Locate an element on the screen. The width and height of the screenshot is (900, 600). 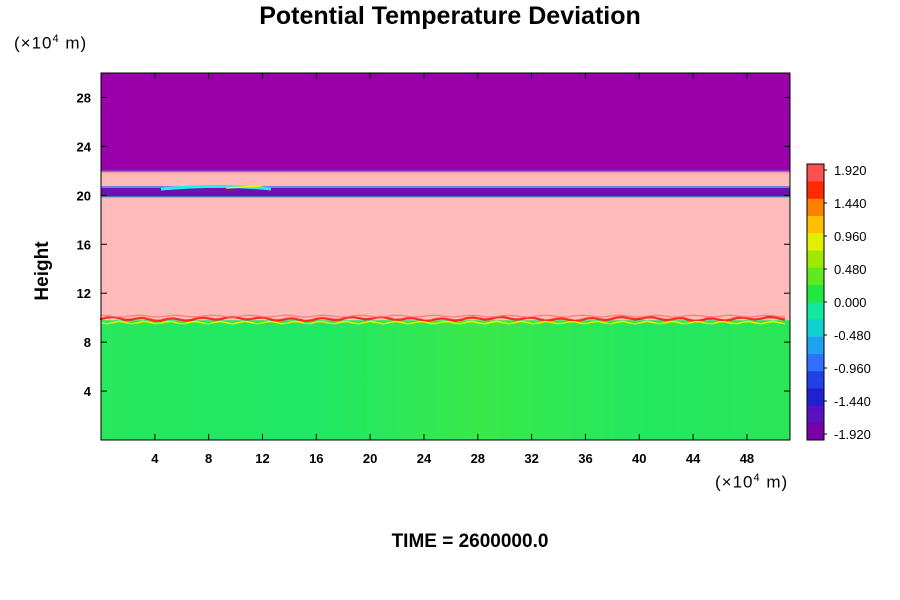
x-tick-label-0: 4 is located at coordinates (155, 458).